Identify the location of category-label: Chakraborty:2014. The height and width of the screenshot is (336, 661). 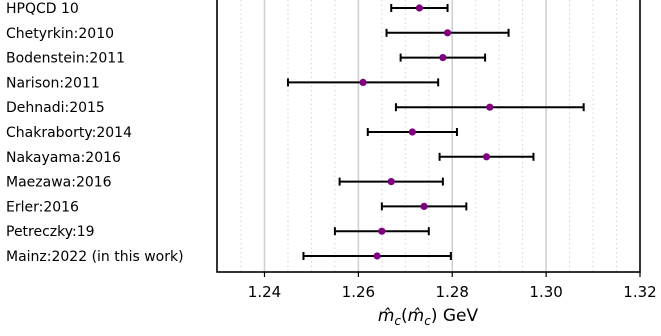
(69, 133).